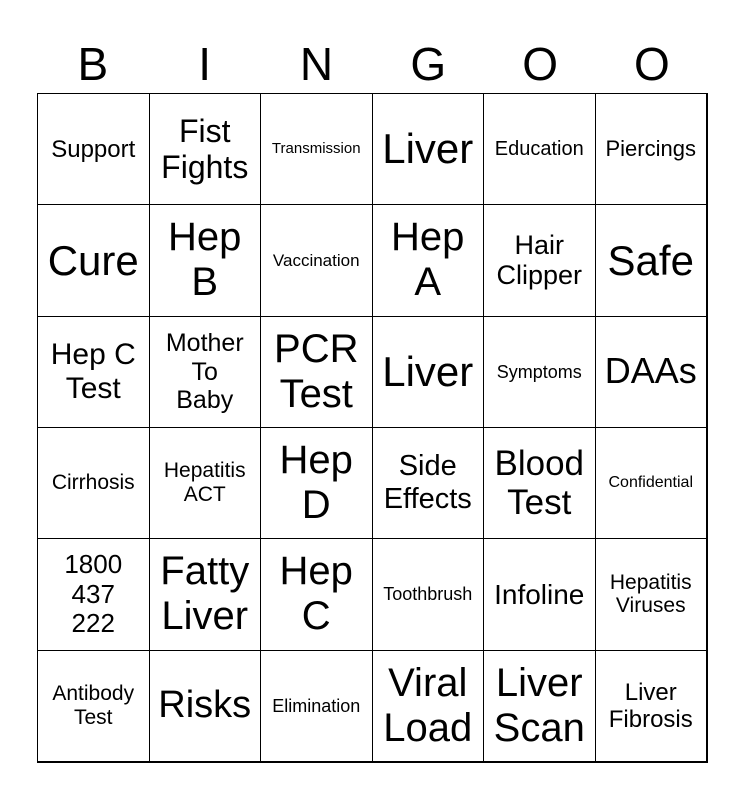 Image resolution: width=745 pixels, height=800 pixels. What do you see at coordinates (316, 505) in the screenshot?
I see `cell-text: D` at bounding box center [316, 505].